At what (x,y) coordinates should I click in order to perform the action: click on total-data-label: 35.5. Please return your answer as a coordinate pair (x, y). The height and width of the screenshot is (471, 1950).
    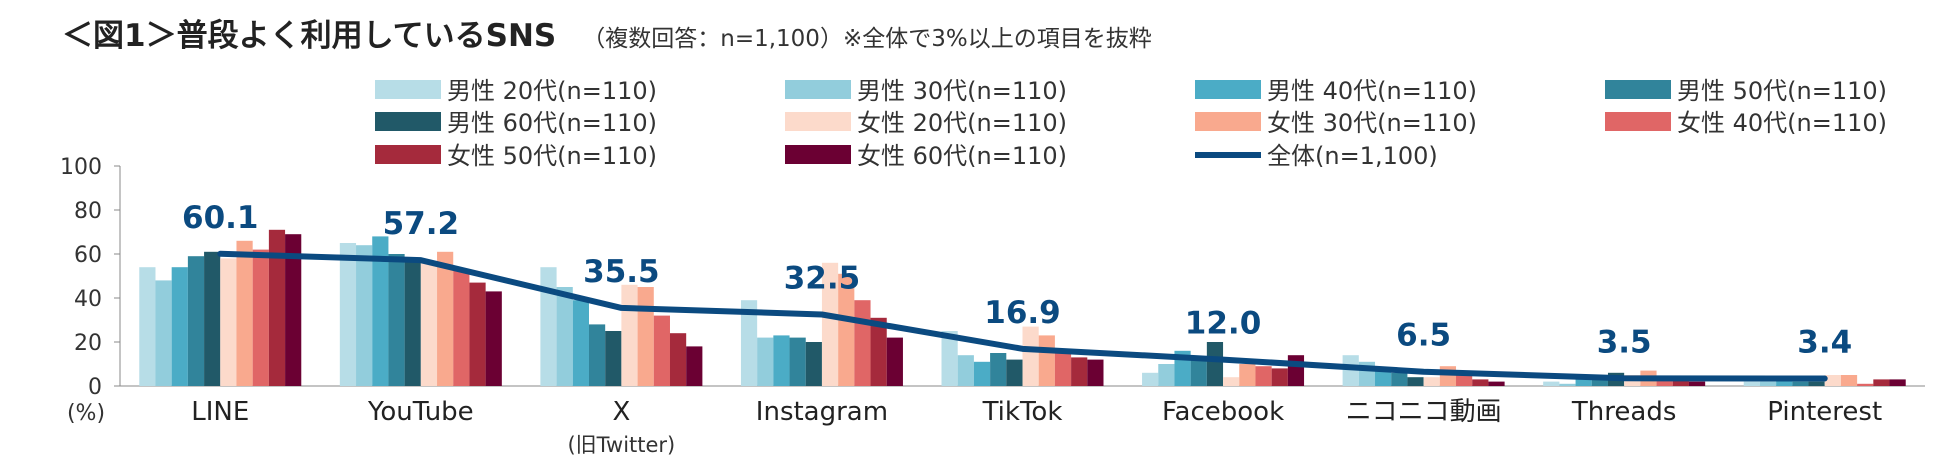
    Looking at the image, I should click on (621, 272).